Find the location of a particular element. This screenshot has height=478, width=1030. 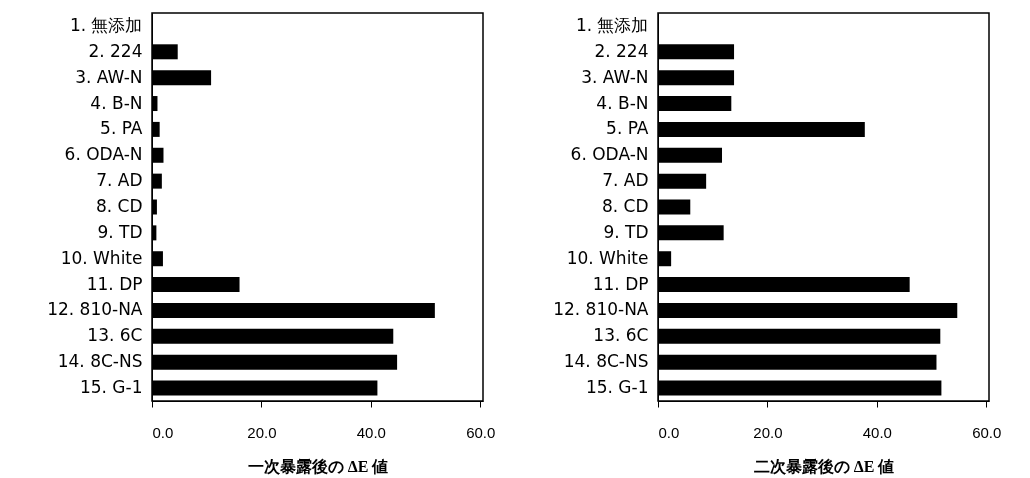

x-axis-title: 二次暴露後の ΔE 値 is located at coordinates (824, 466).